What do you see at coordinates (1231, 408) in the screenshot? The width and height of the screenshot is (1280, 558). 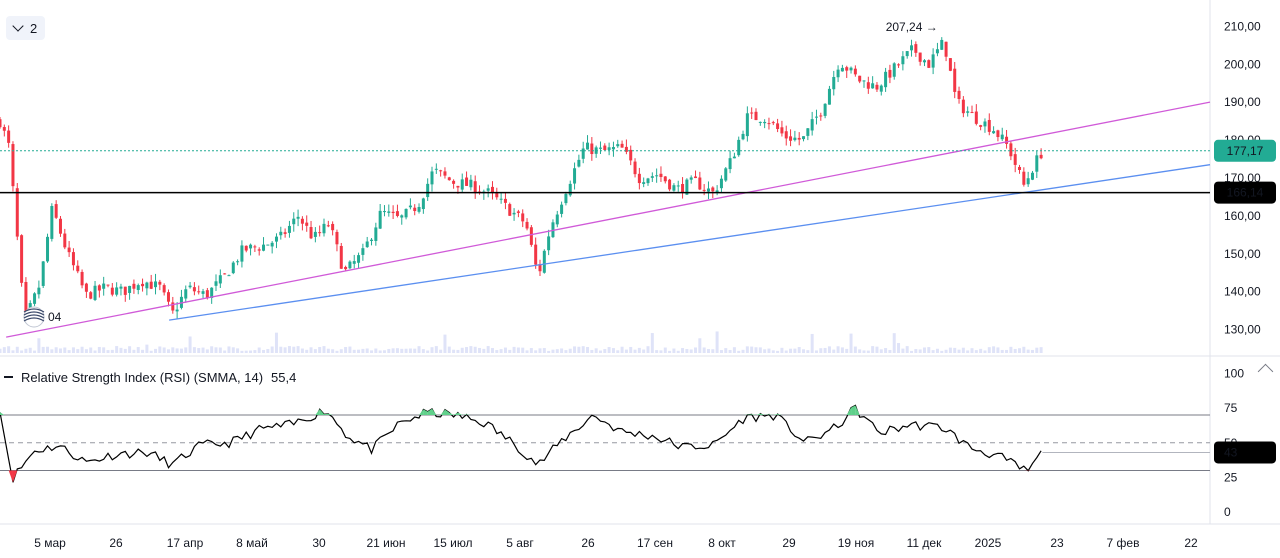 I see `rsi-tick-label: 75` at bounding box center [1231, 408].